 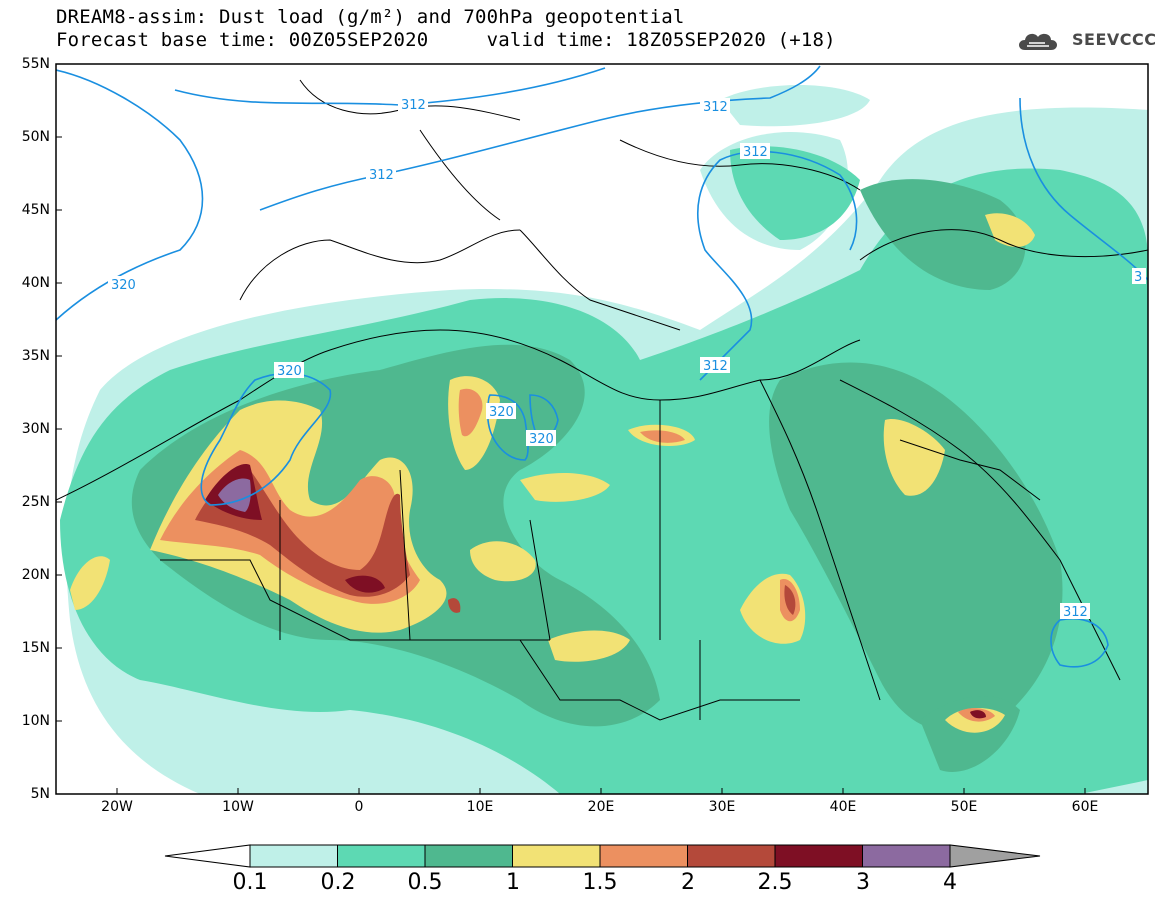 I want to click on lat-label: 10N, so click(x=35, y=721).